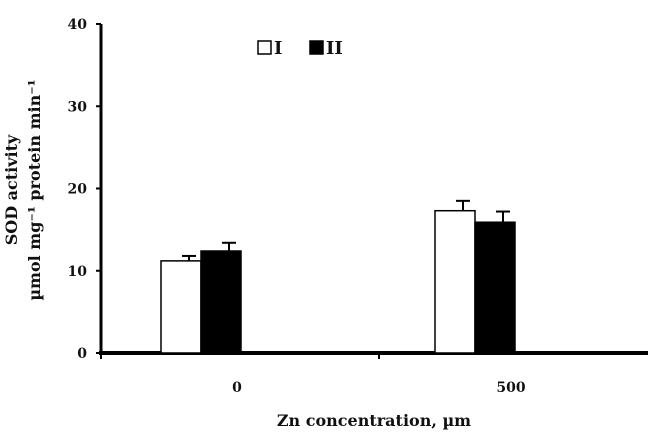 The image size is (648, 436). What do you see at coordinates (374, 420) in the screenshot?
I see `x-axis-title: Zn concentration, µm` at bounding box center [374, 420].